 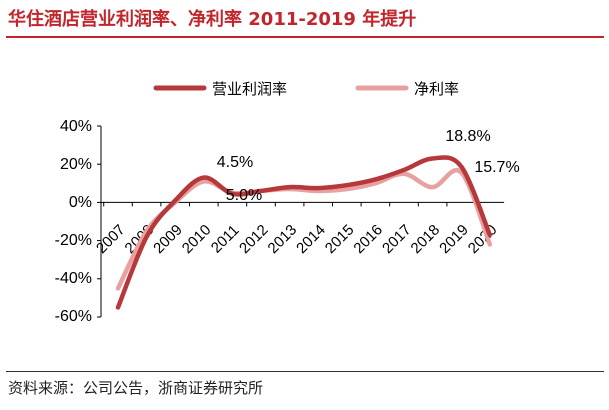 I want to click on y-tick-label: -60%, so click(x=73, y=316).